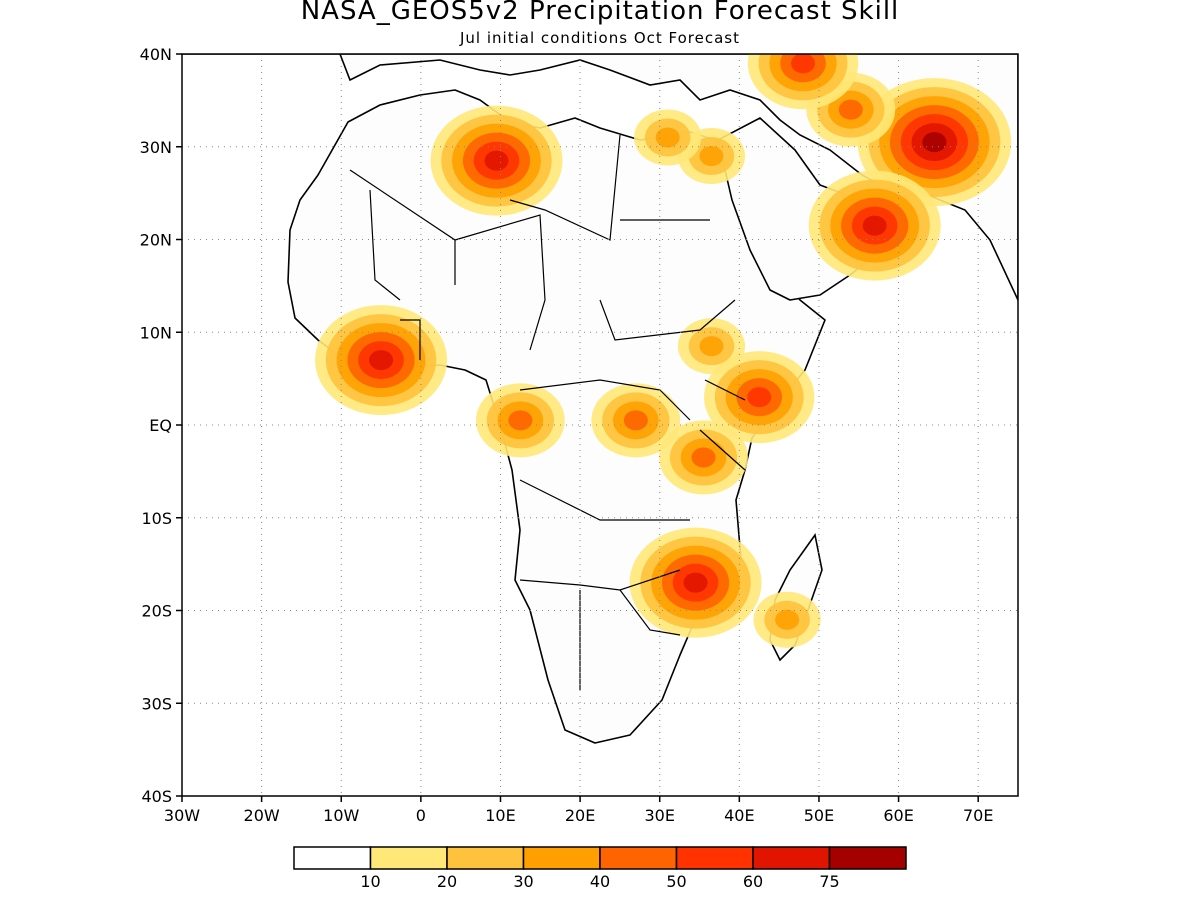  Describe the element at coordinates (523, 881) in the screenshot. I see `colorbar-label: 30` at that location.